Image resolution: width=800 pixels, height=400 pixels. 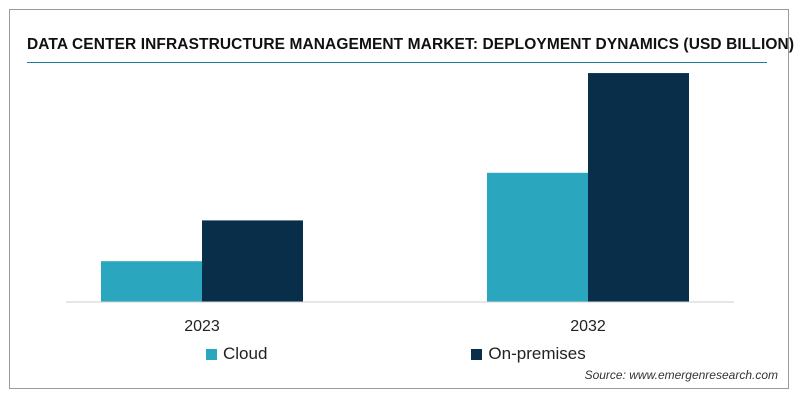 I want to click on legend: Cloud On-premises, so click(x=396, y=354).